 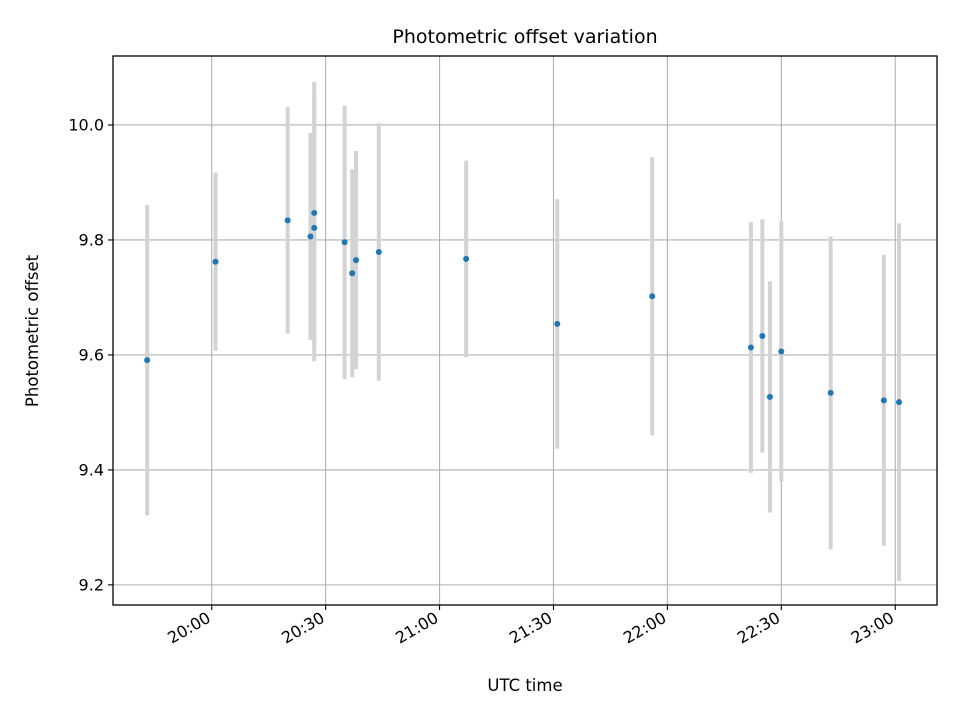 I want to click on y-tick-label: 9.2, so click(x=91, y=584).